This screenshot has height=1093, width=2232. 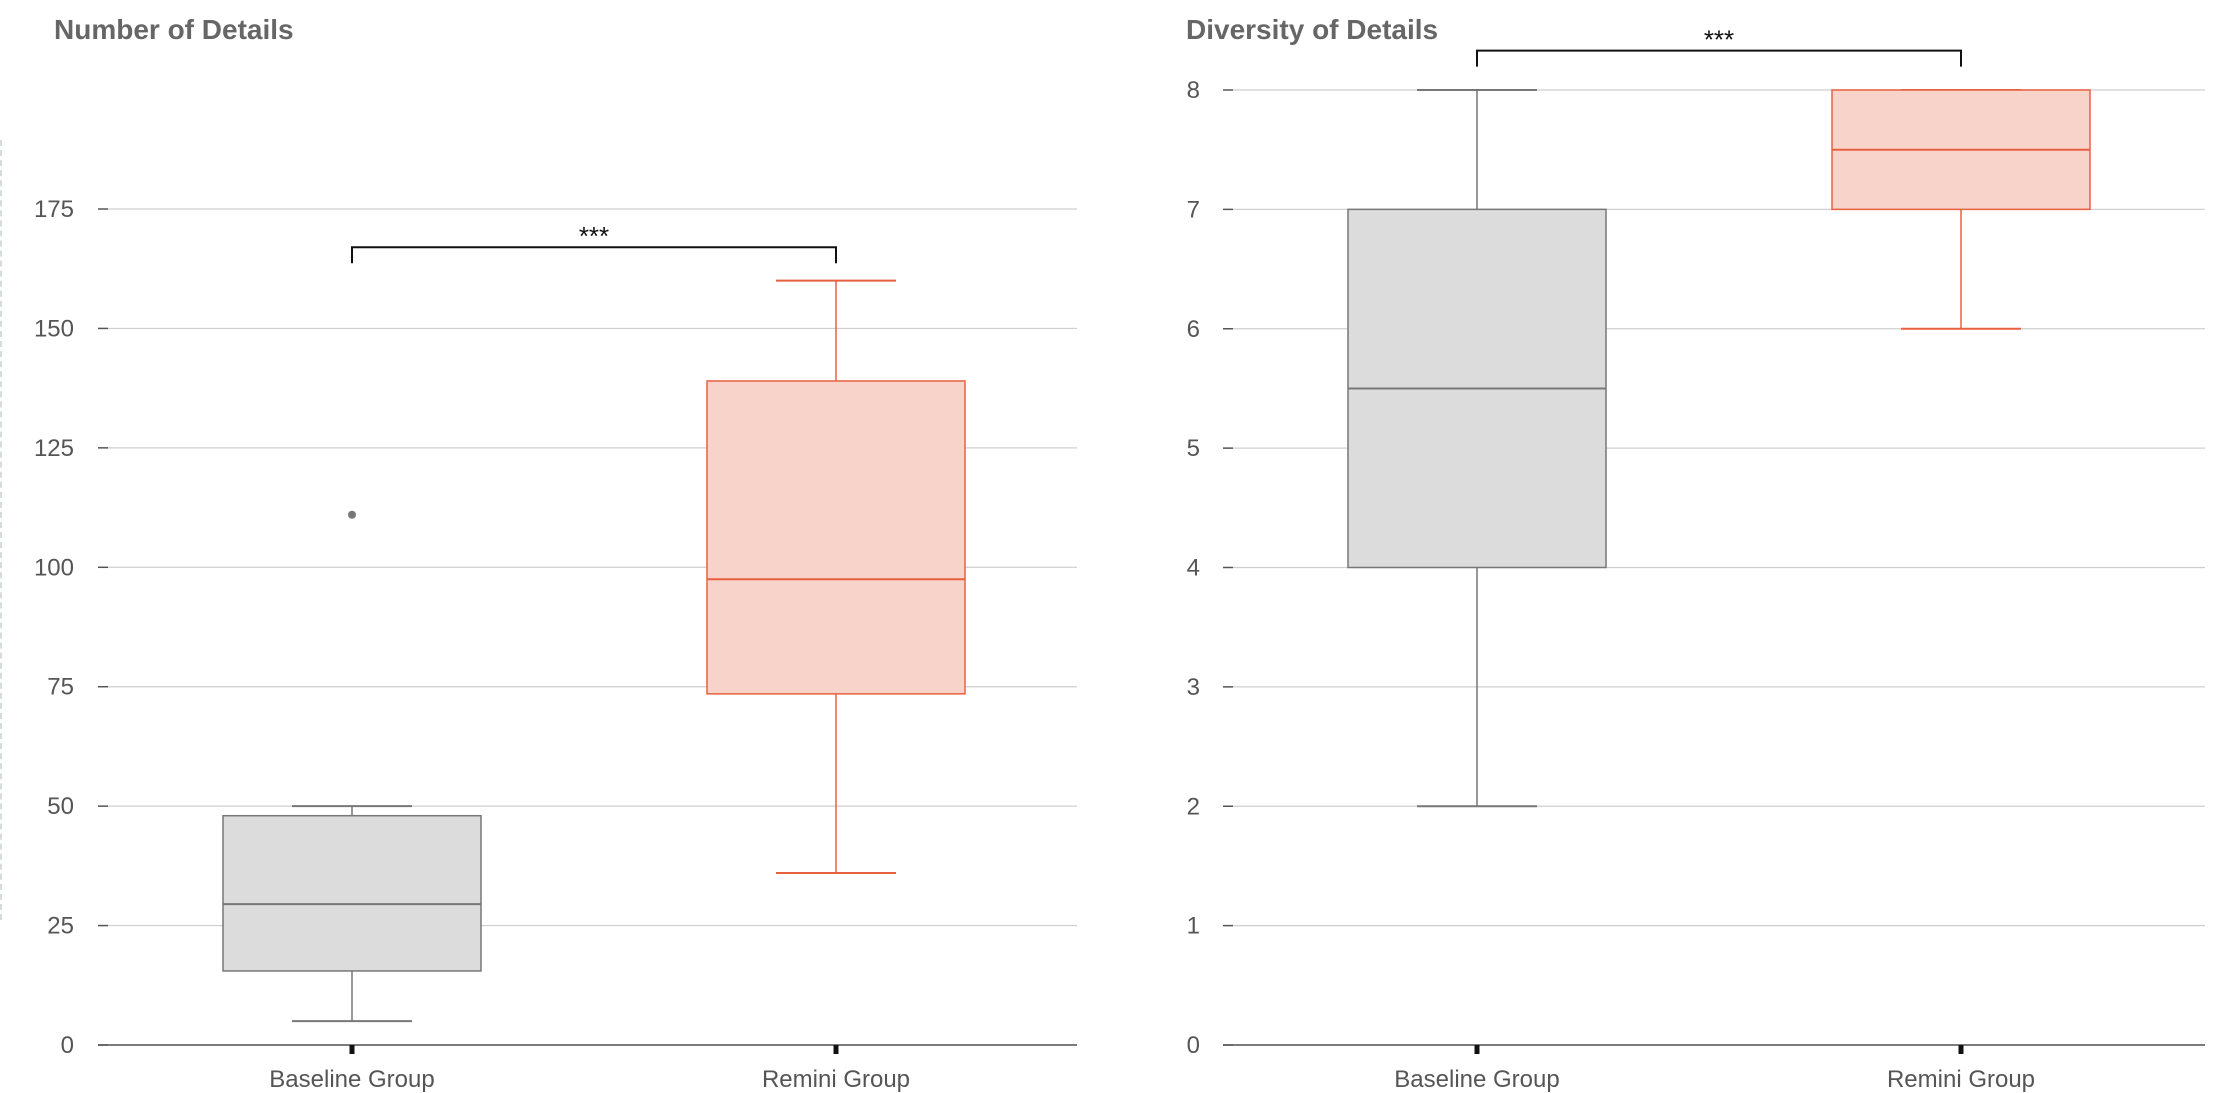 I want to click on chart-title: Number of Details, so click(x=174, y=29).